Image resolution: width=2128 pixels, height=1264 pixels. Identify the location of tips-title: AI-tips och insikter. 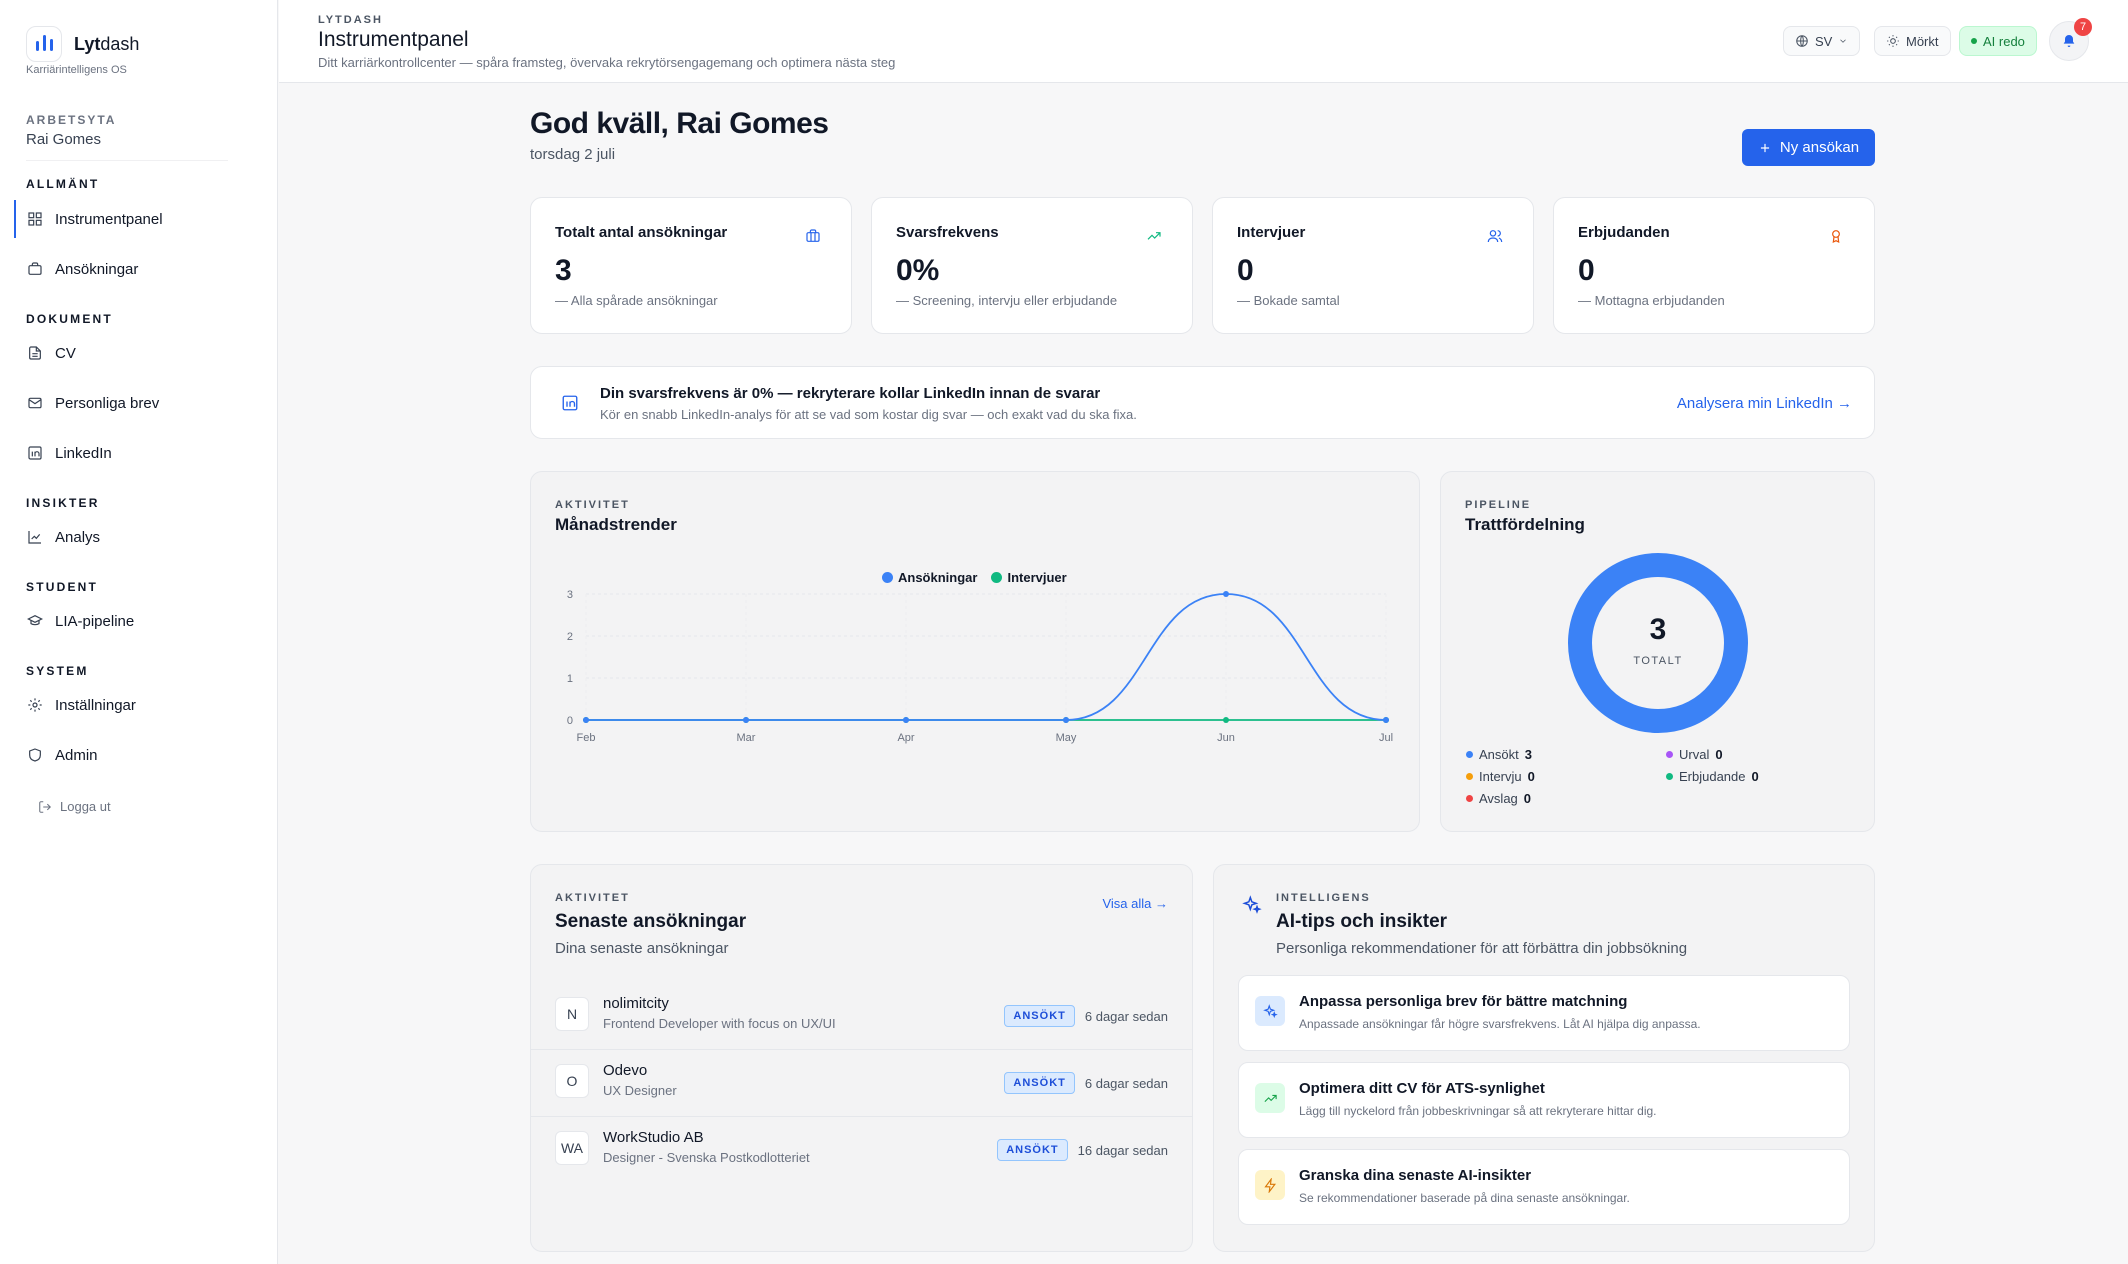
(1362, 921).